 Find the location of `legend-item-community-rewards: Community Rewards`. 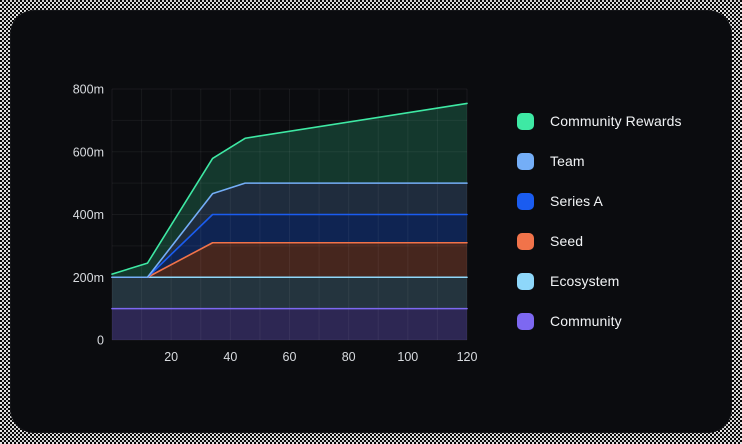

legend-item-community-rewards: Community Rewards is located at coordinates (599, 121).